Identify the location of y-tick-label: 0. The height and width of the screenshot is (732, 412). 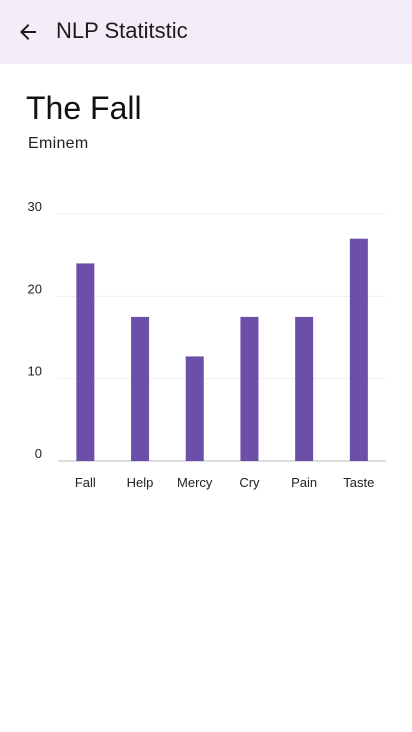
(38, 453).